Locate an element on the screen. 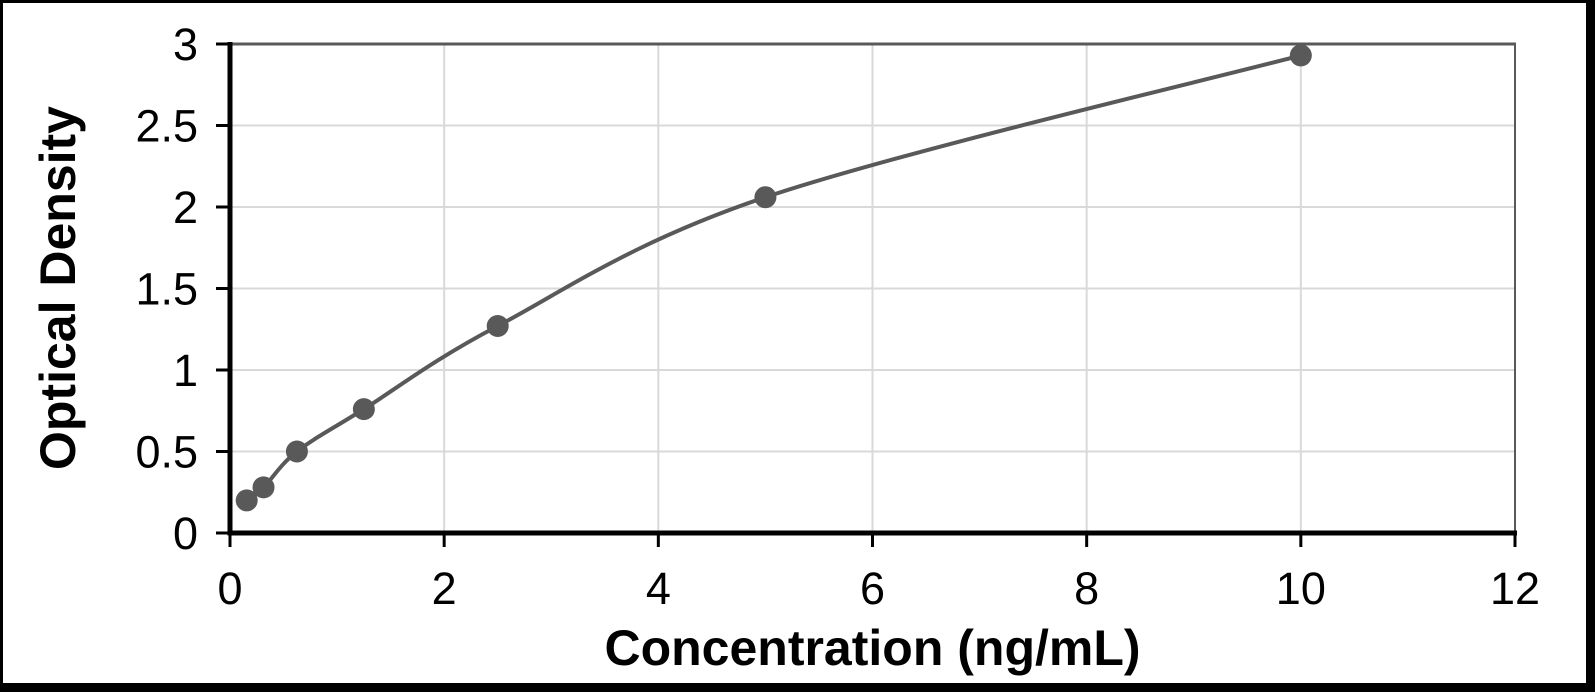 The image size is (1595, 692). y-tick-label: 2 is located at coordinates (185, 207).